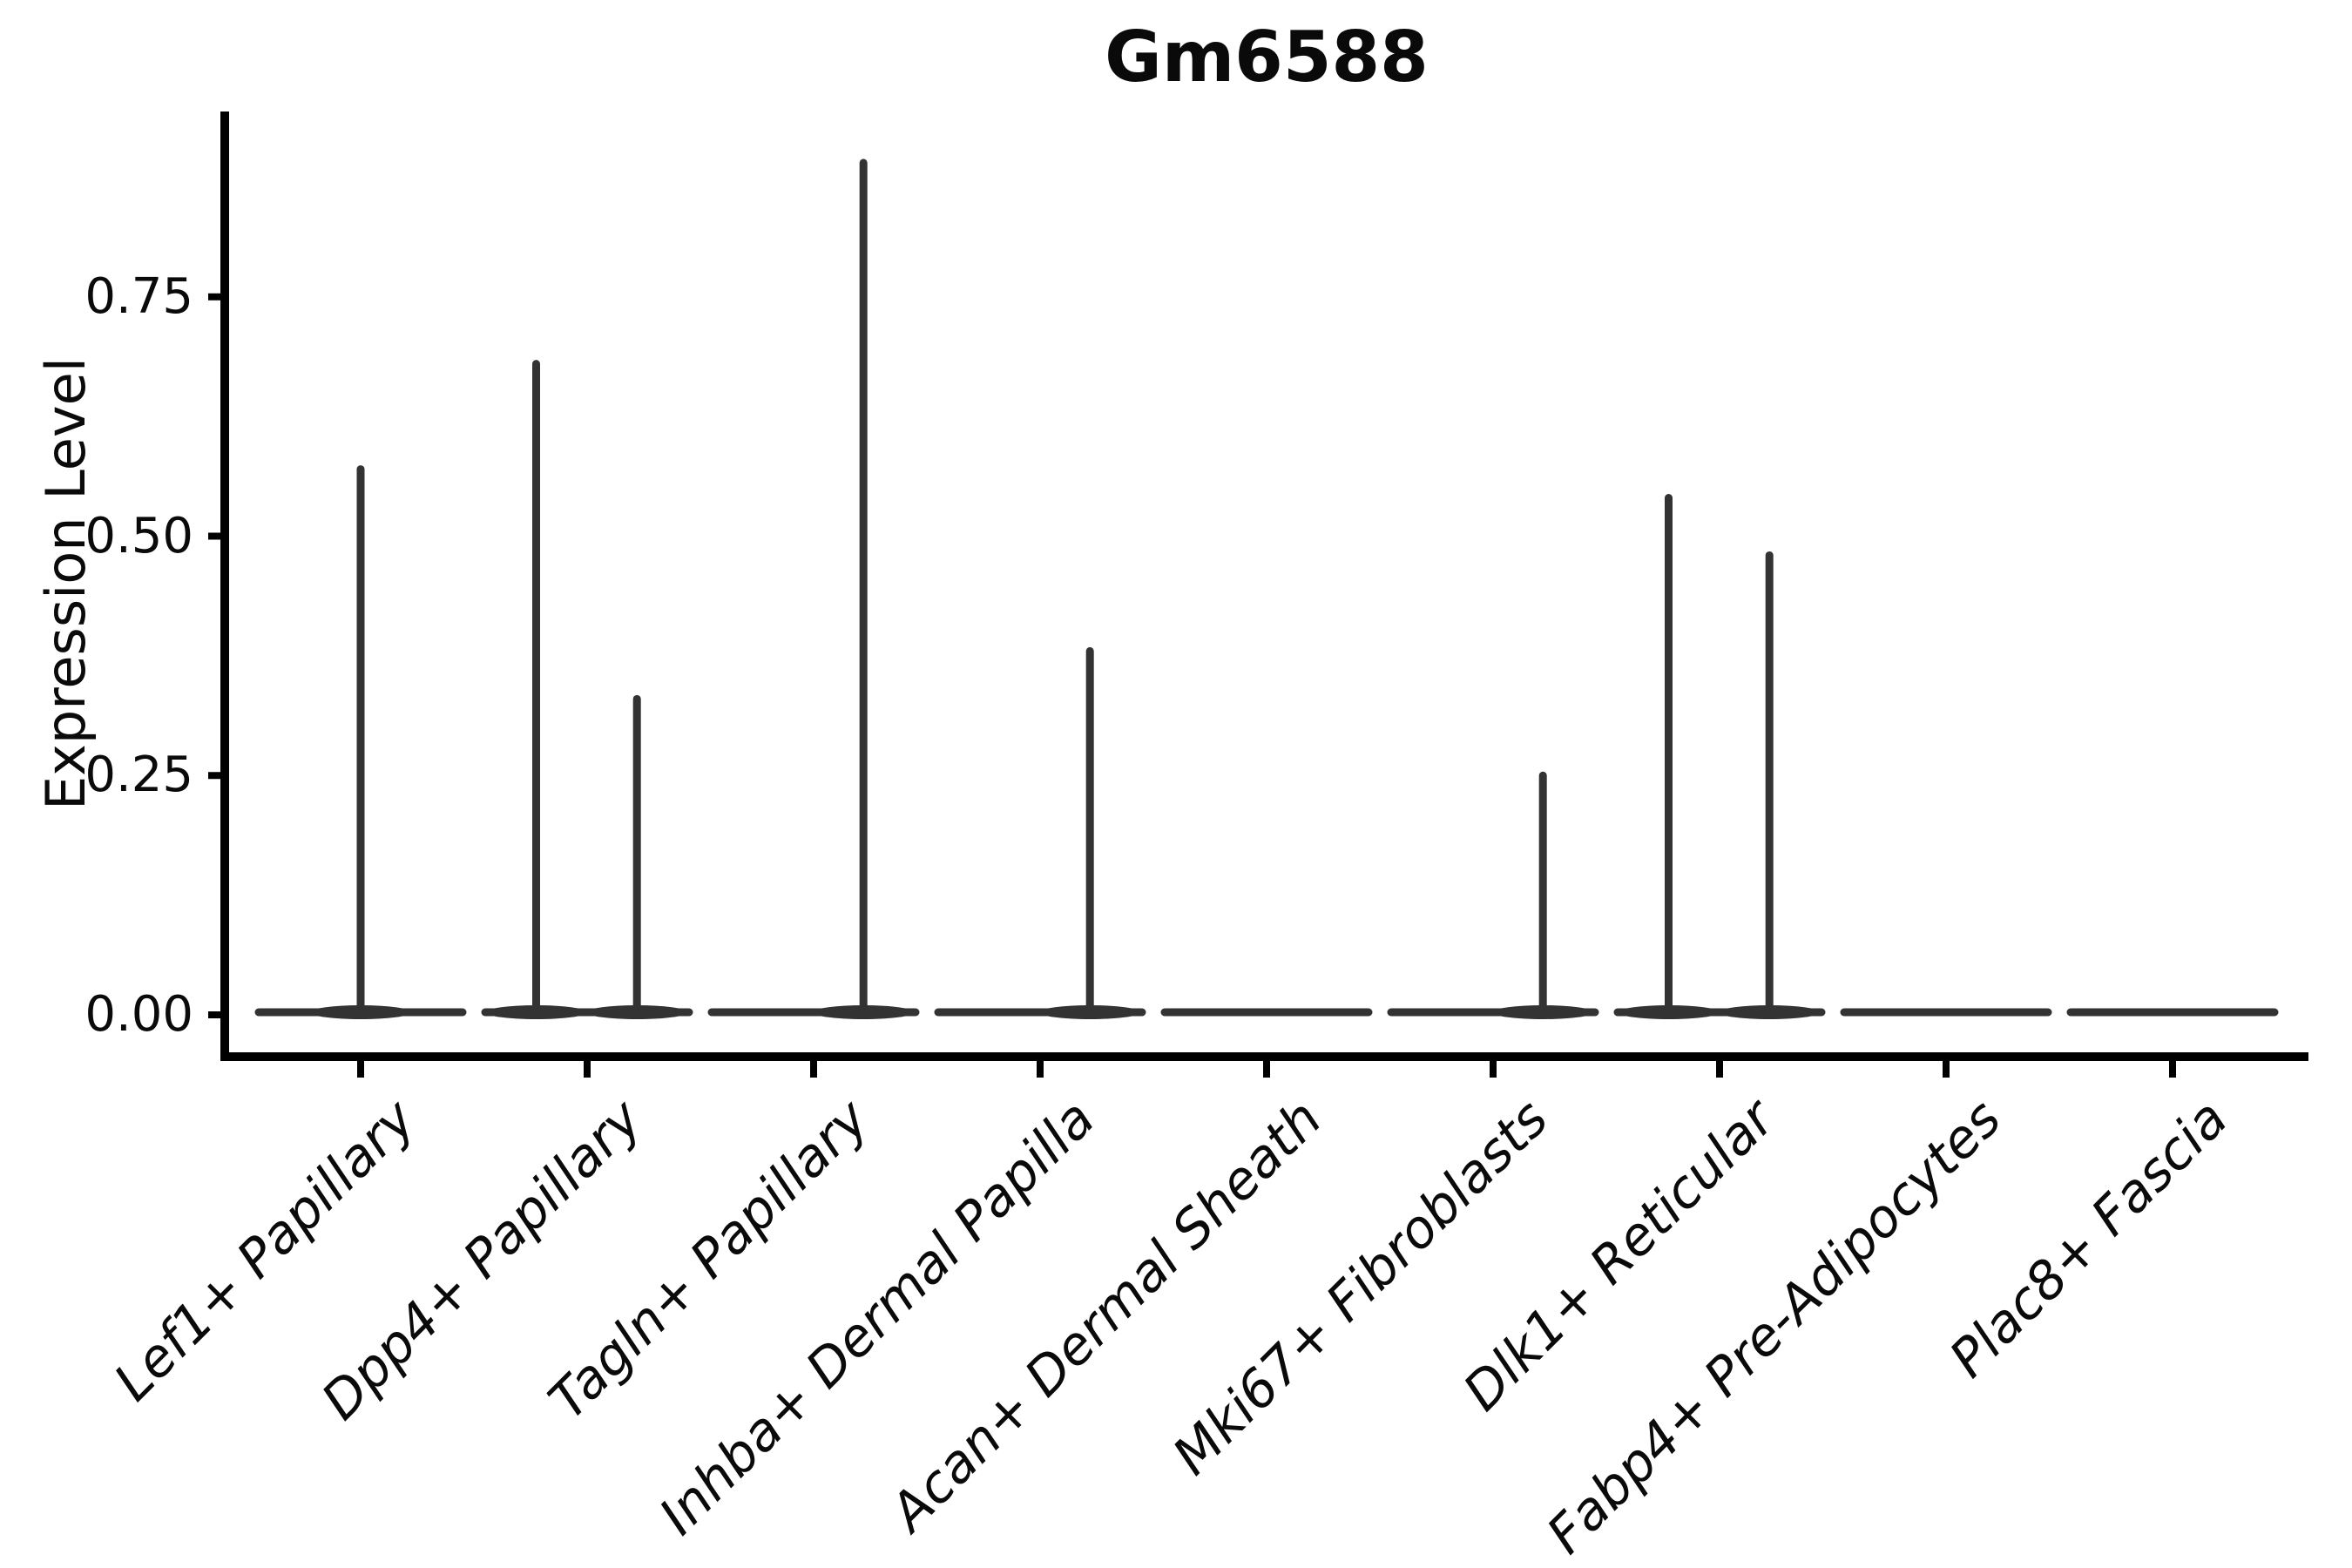  I want to click on y-tick-label: 0.00, so click(138, 1014).